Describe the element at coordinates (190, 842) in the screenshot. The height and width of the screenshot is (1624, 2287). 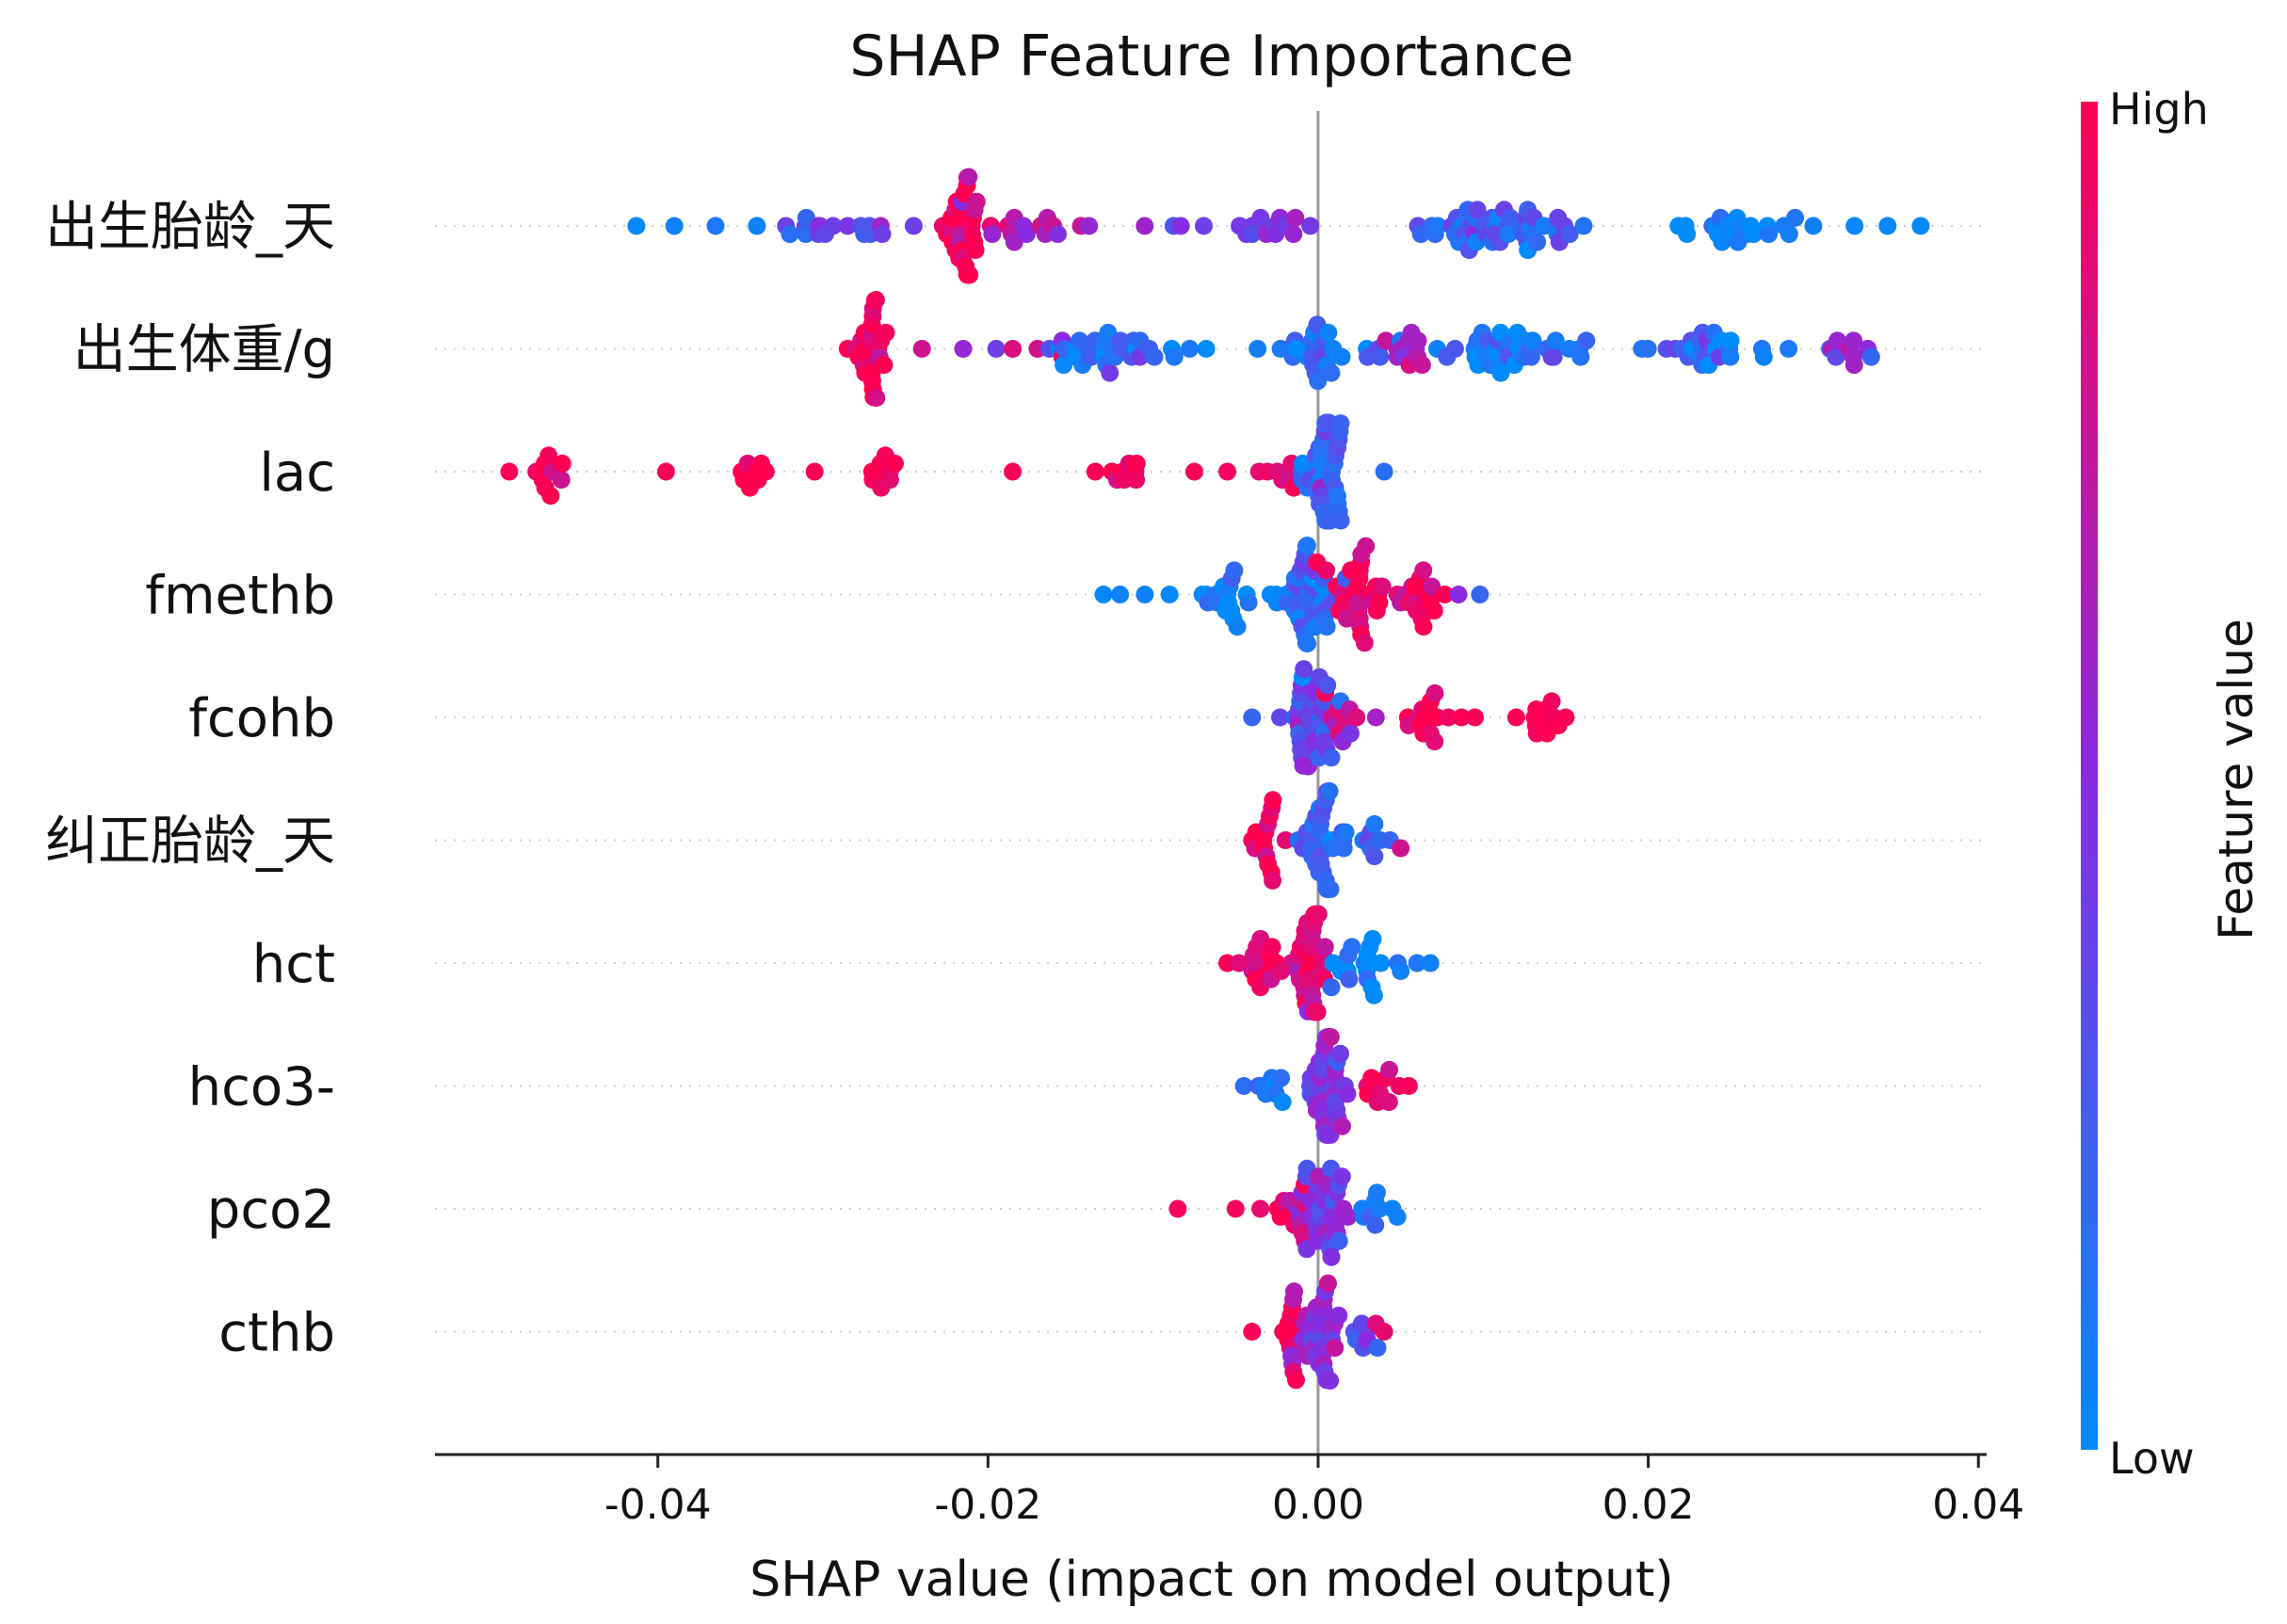
I see `feature-label: 纠正胎龄_天` at that location.